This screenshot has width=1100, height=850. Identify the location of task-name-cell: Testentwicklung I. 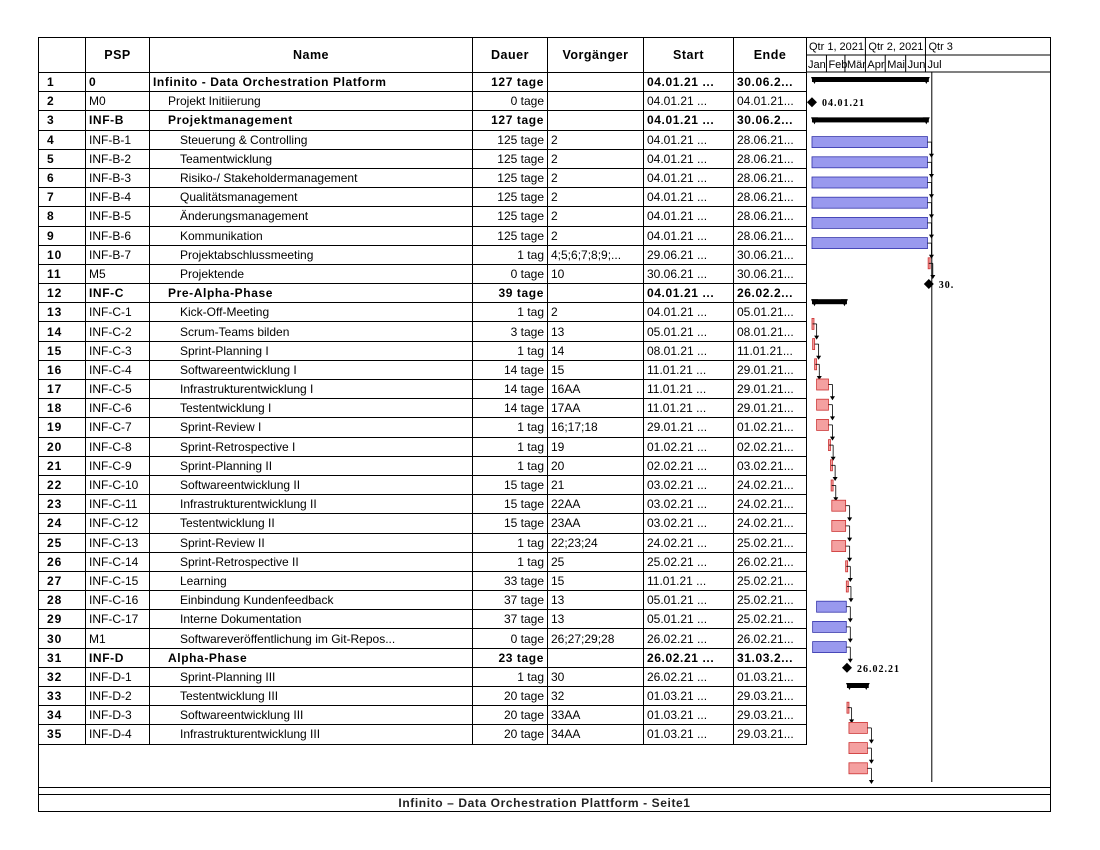
(311, 408).